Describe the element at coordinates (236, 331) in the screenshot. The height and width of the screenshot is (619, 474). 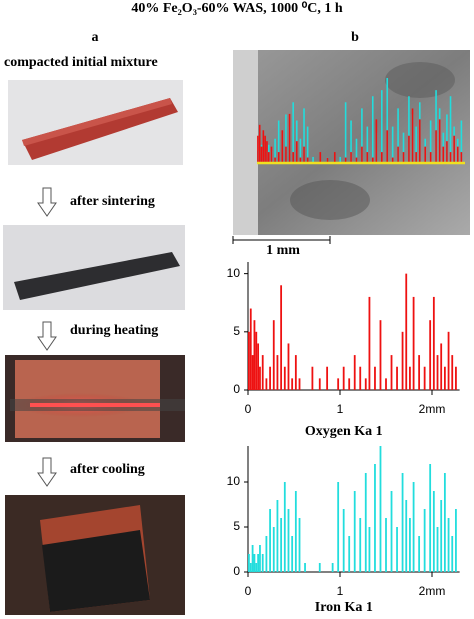
I see `y-tick-label: 5` at that location.